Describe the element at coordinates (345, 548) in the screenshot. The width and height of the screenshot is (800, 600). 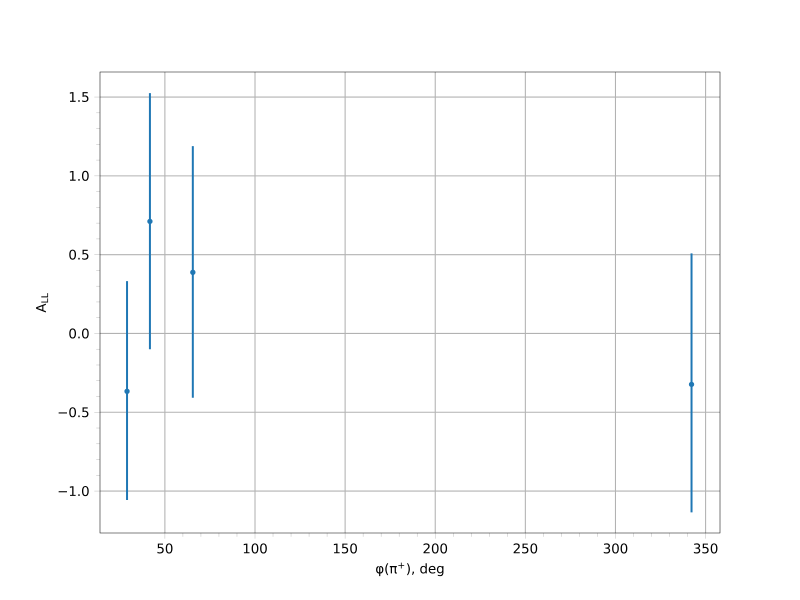
I see `x-tick-label: 150` at that location.